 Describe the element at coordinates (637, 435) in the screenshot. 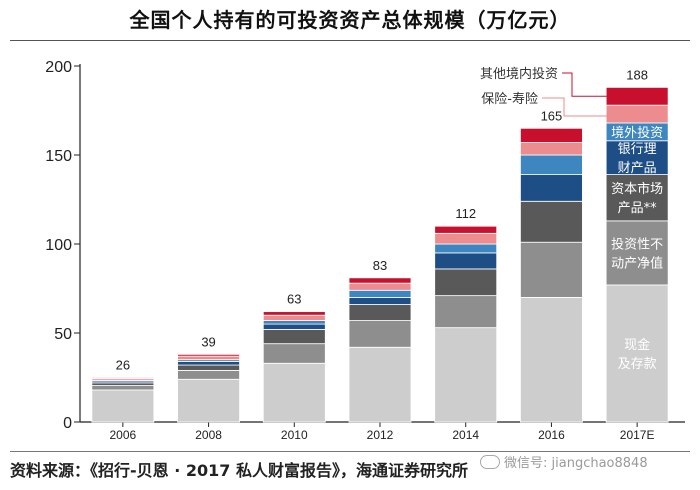

I see `x-tick-label: 2017E` at that location.